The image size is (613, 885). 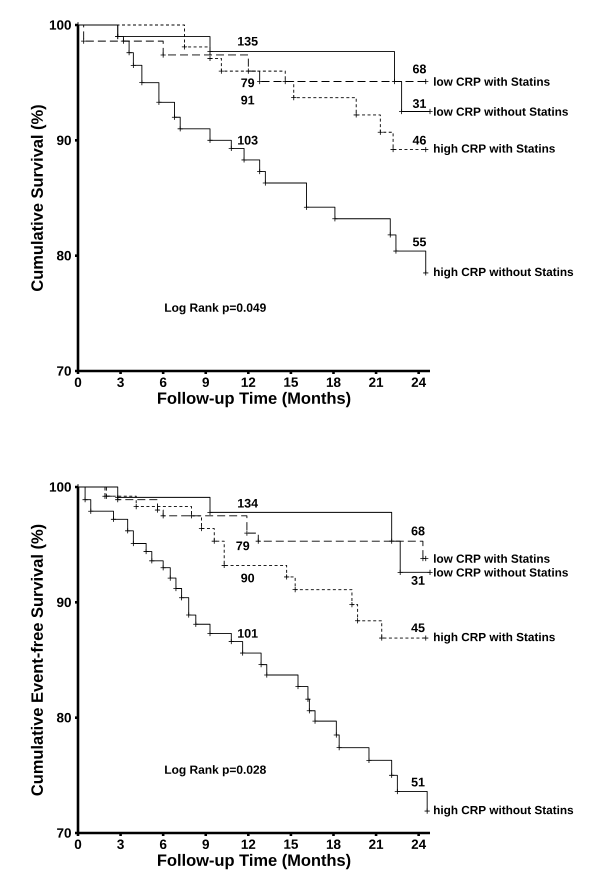 I want to click on annotation: Log Rank p=0.028, so click(x=215, y=770).